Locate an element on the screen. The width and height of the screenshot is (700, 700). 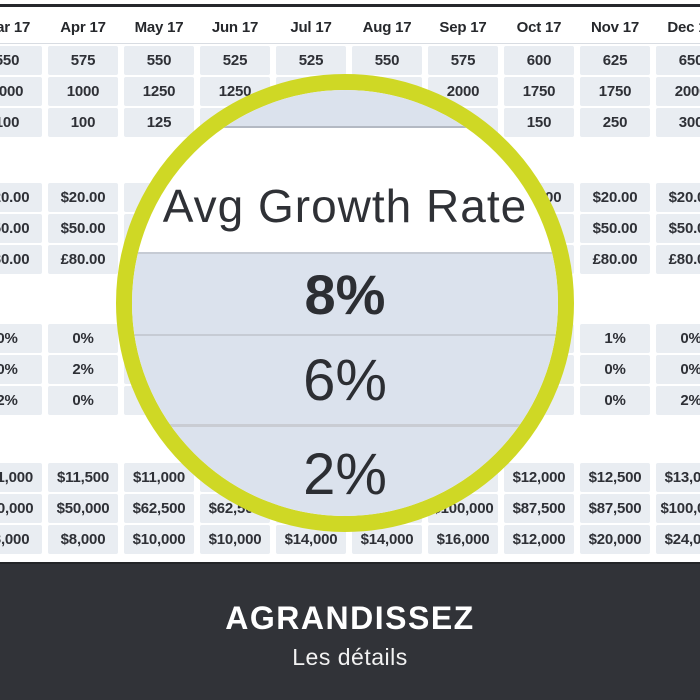
table-cell: $20,000 is located at coordinates (615, 539).